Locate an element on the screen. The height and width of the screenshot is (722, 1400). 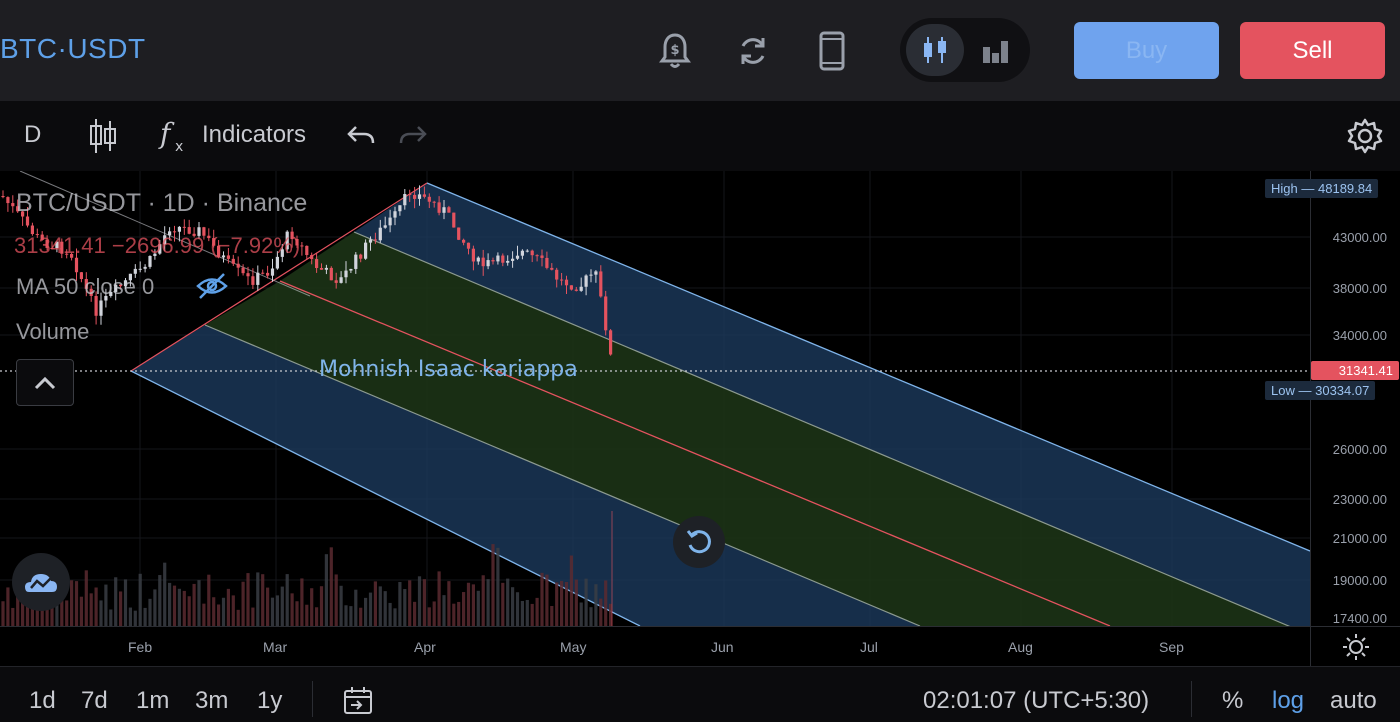
indicators-button: Indicators is located at coordinates (254, 134).